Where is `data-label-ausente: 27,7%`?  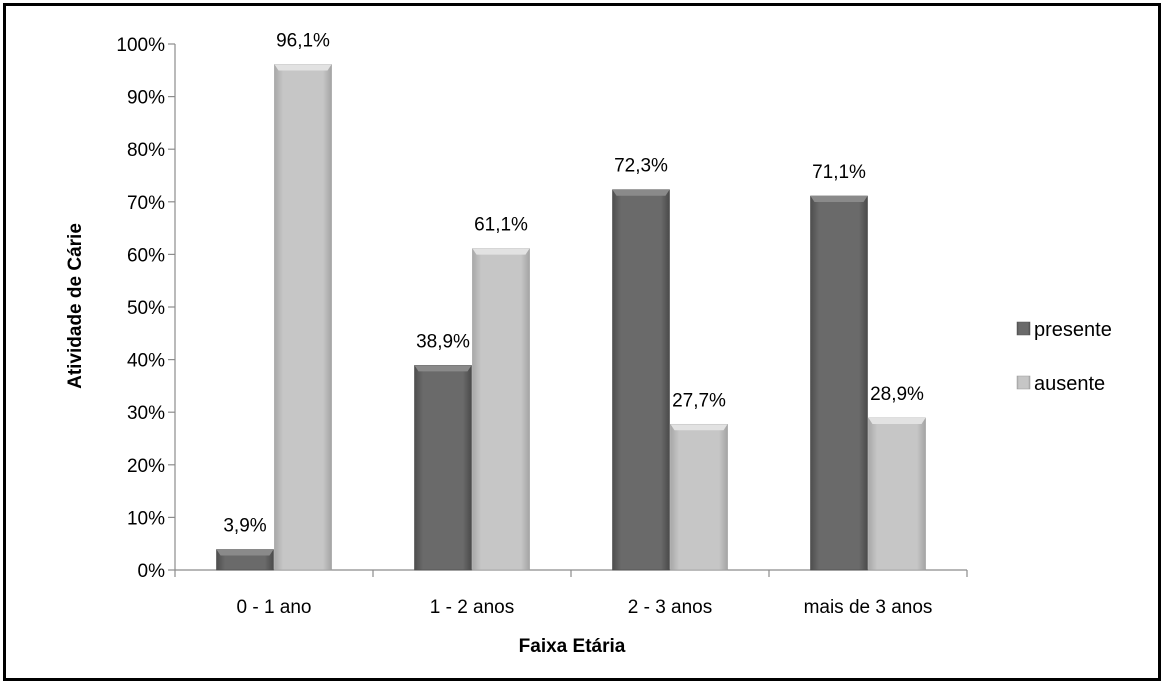
data-label-ausente: 27,7% is located at coordinates (699, 400).